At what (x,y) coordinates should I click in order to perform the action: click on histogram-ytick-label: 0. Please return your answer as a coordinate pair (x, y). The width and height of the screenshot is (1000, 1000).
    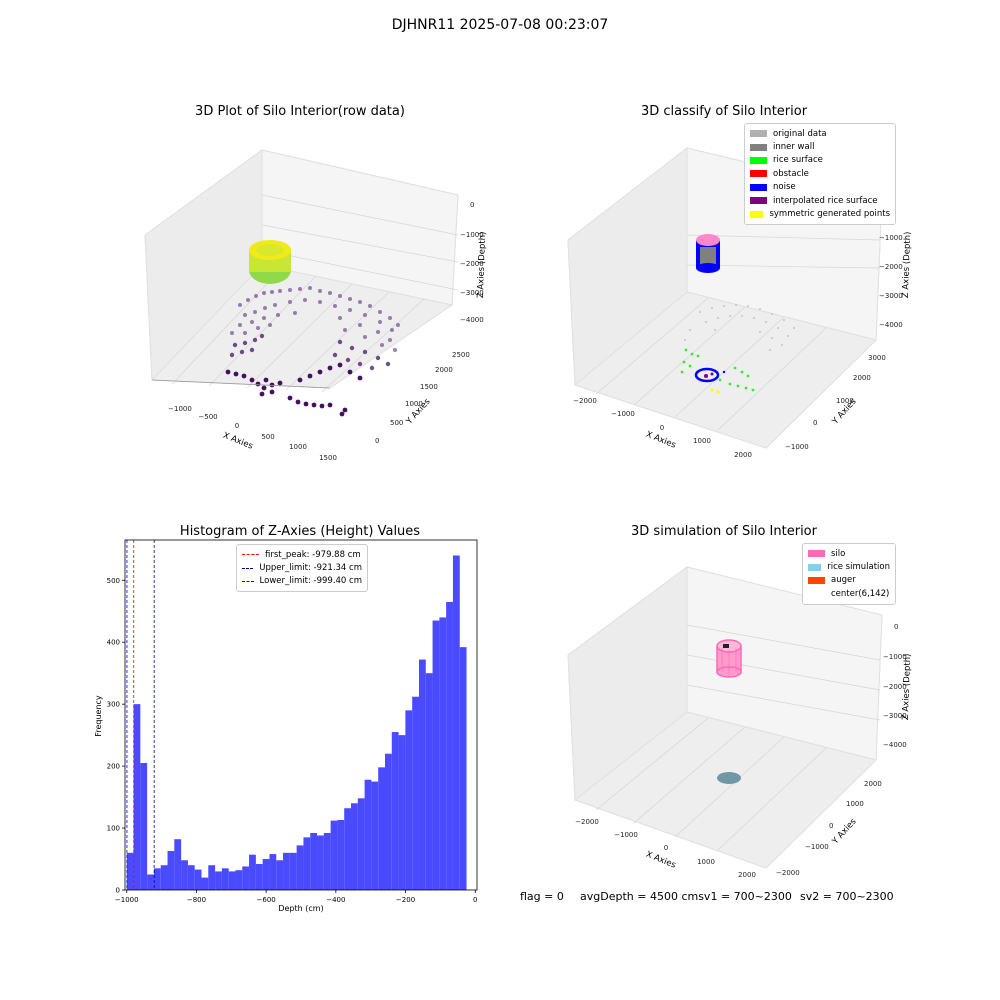
    Looking at the image, I should click on (118, 891).